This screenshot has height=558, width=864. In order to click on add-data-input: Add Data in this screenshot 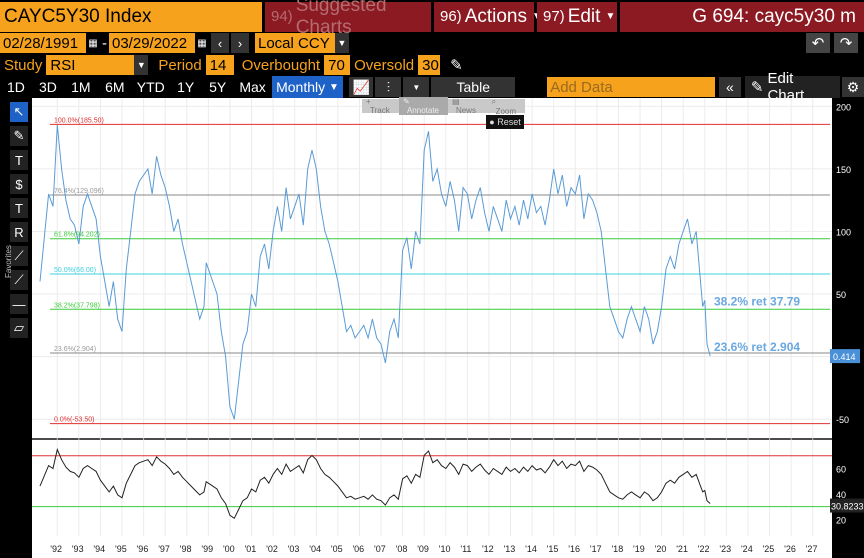, I will do `click(631, 87)`.